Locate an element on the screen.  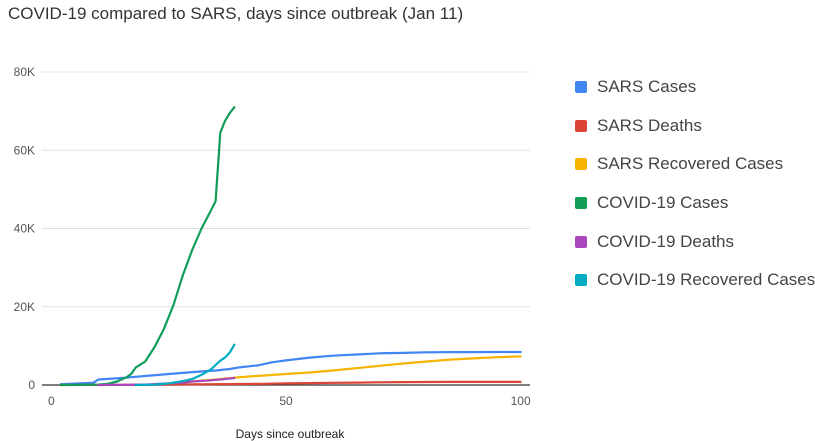
legend-item: COVID-19 Recovered Cases is located at coordinates (695, 280).